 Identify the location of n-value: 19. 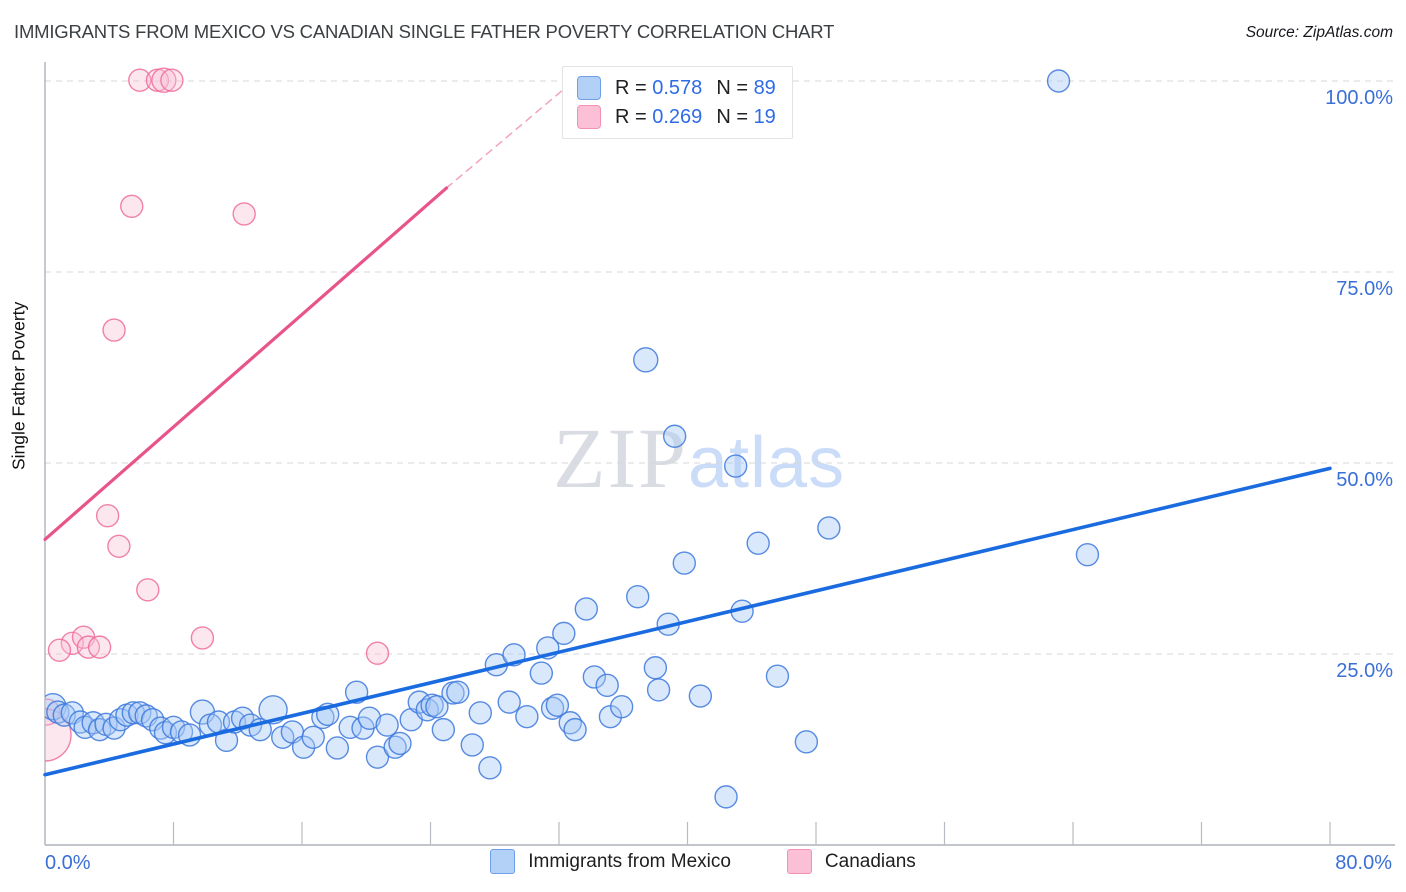
(764, 116).